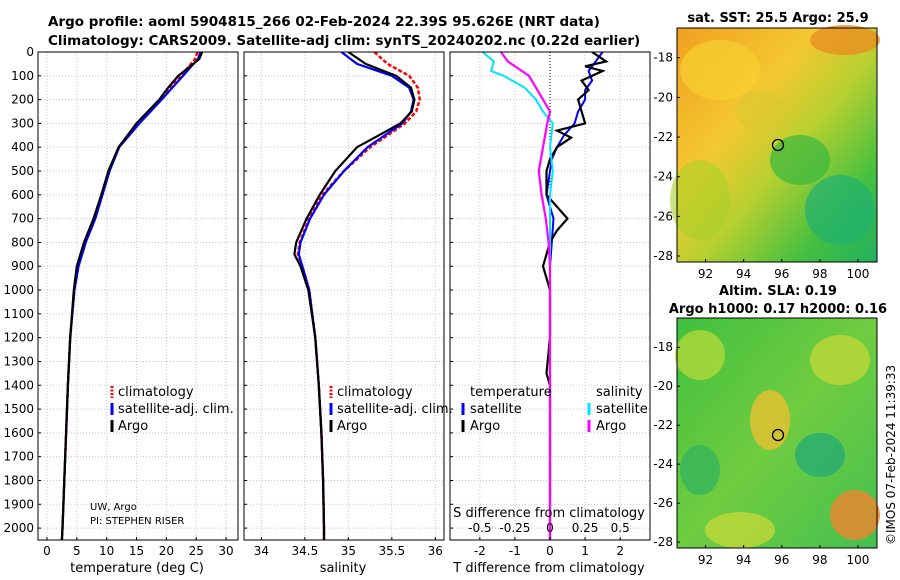 This screenshot has width=900, height=580. What do you see at coordinates (22, 147) in the screenshot?
I see `depth-tick-label: 400` at bounding box center [22, 147].